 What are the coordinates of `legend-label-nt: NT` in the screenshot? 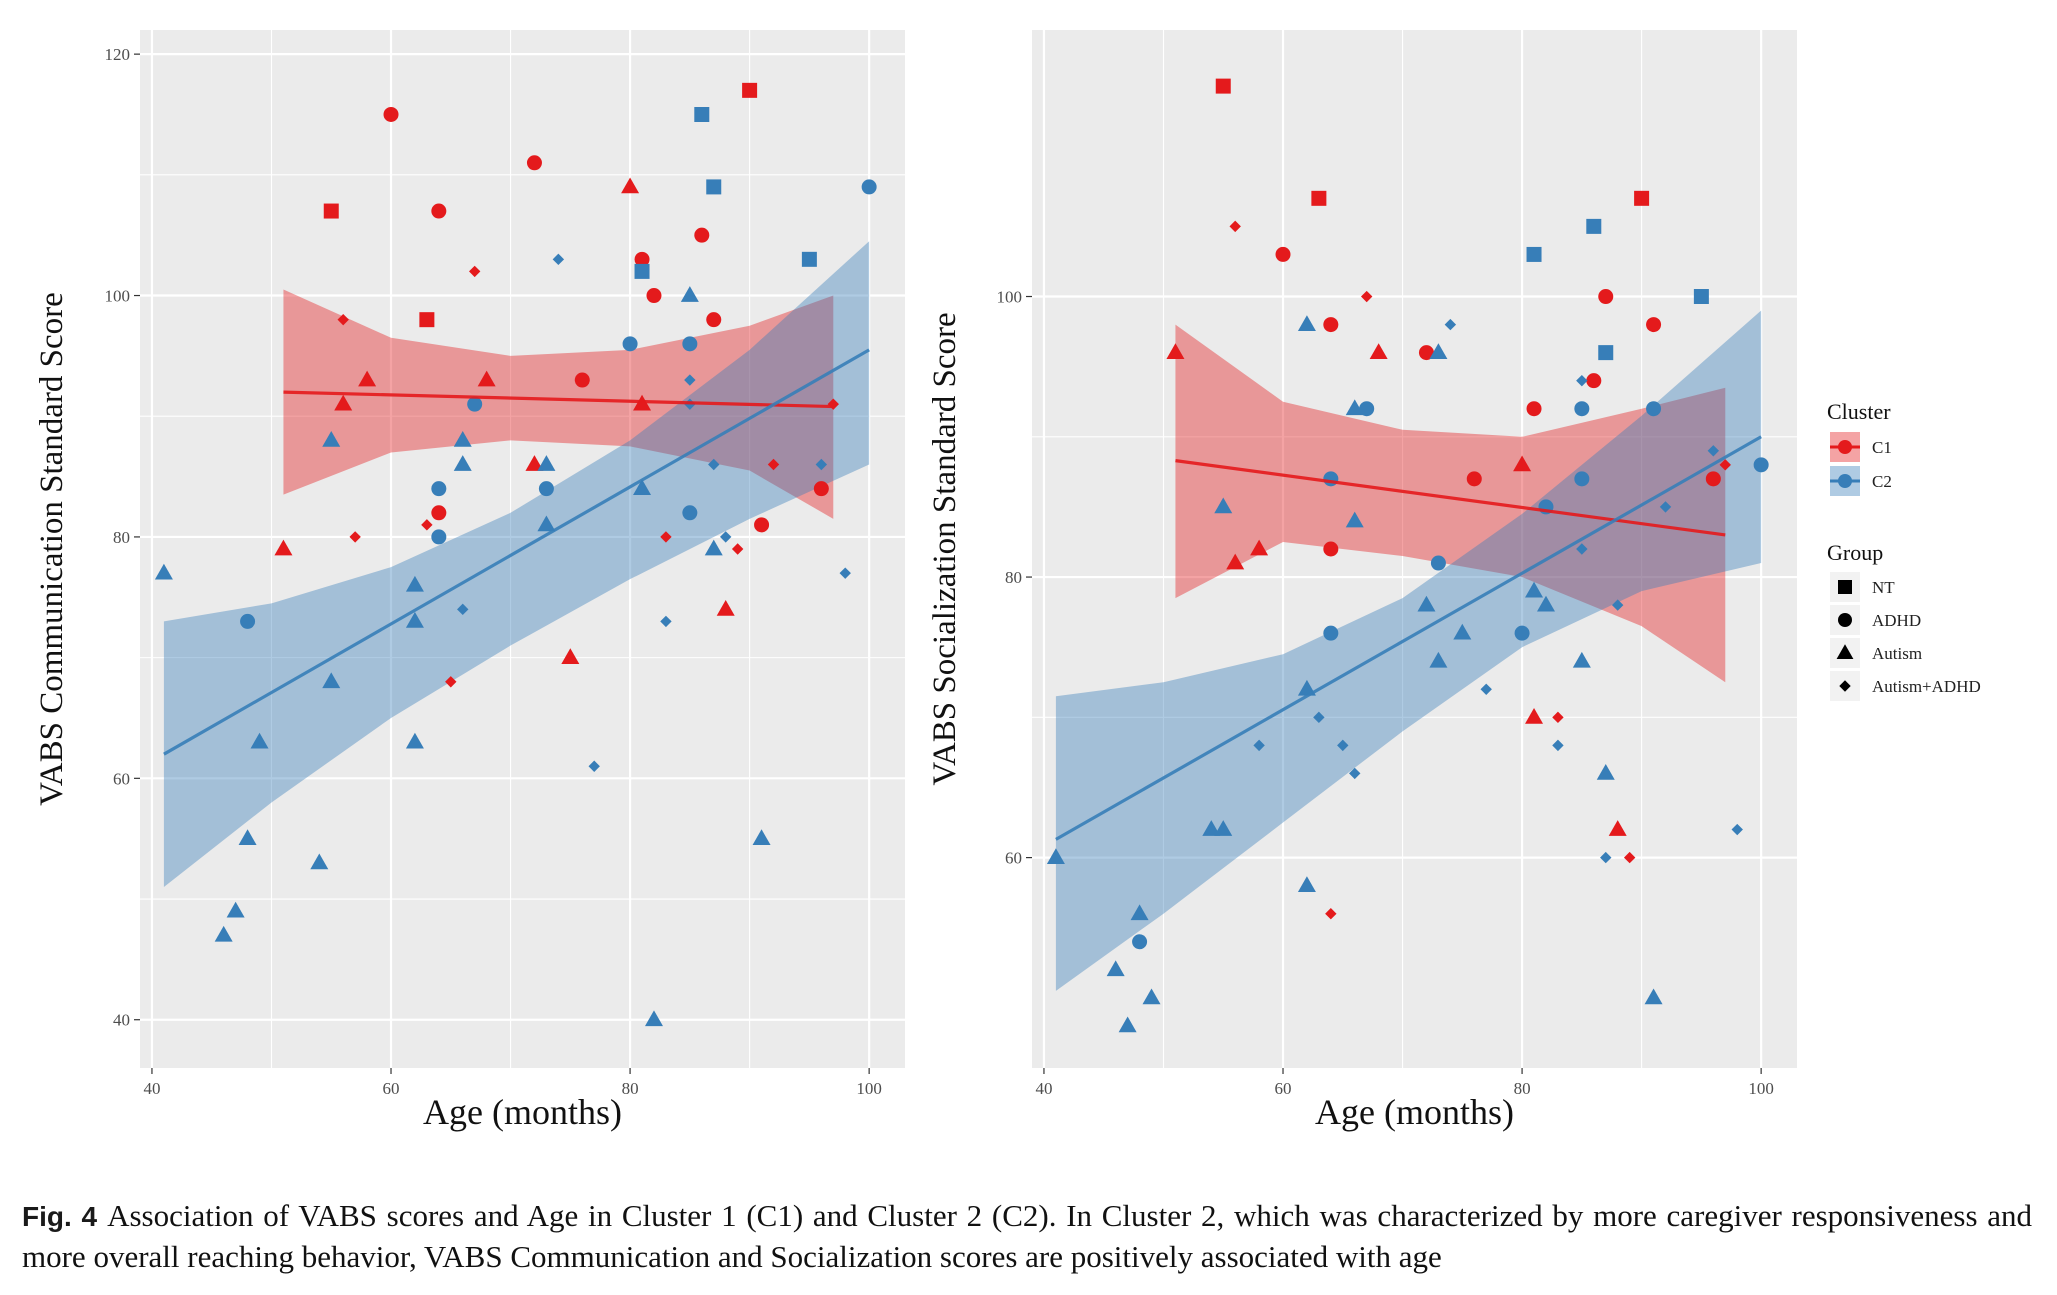 It's located at (1883, 587).